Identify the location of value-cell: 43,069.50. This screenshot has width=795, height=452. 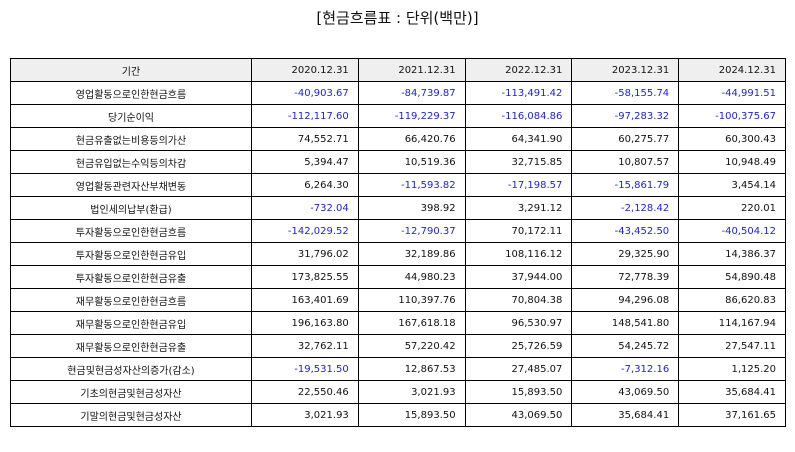
(518, 415).